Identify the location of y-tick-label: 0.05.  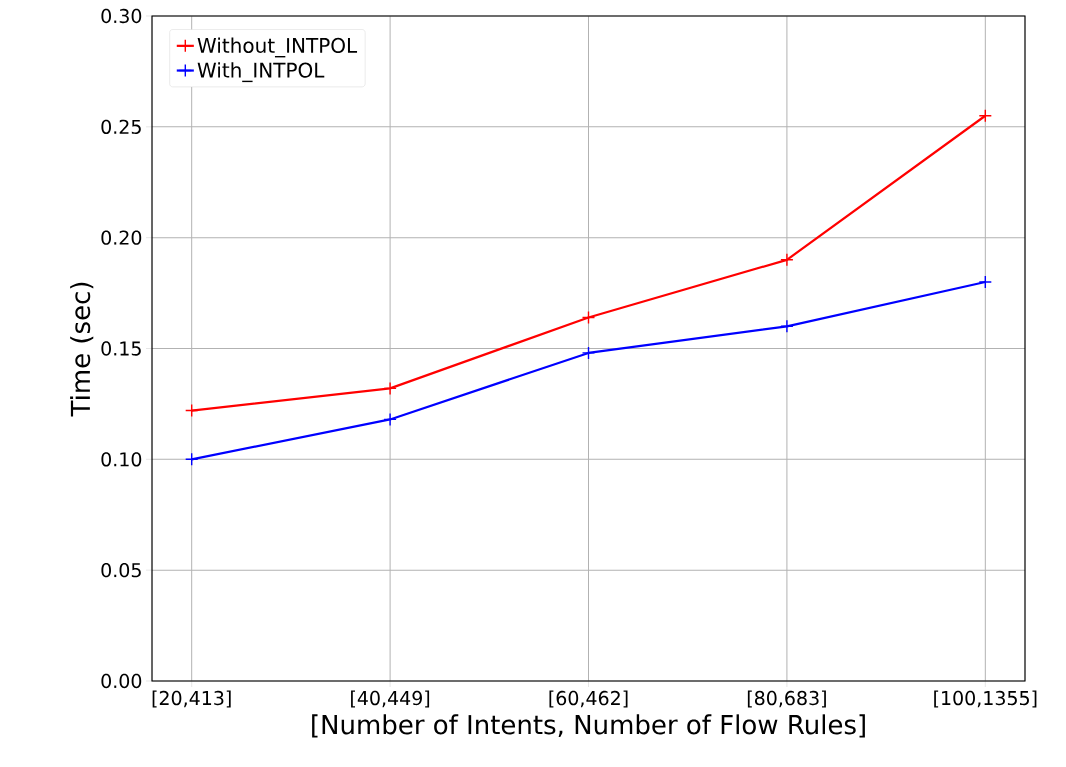
(121, 570).